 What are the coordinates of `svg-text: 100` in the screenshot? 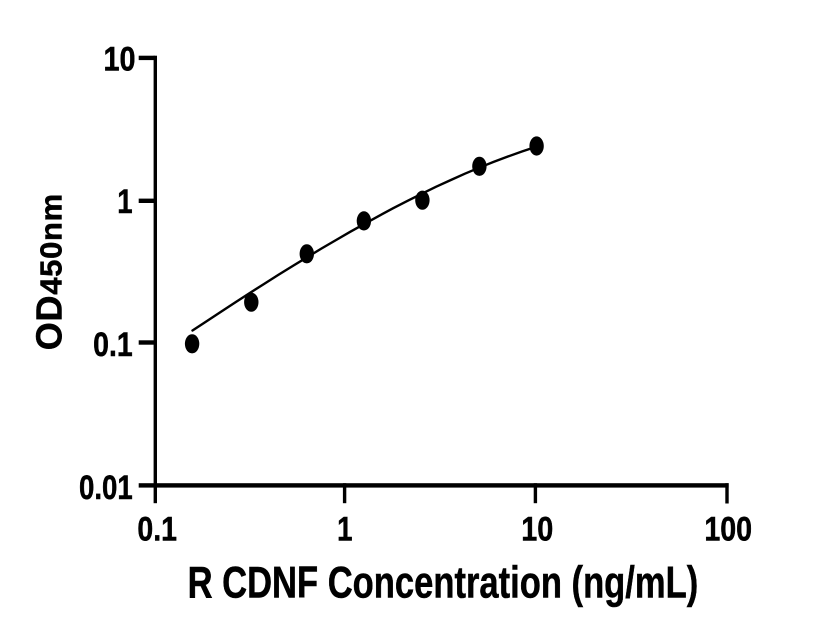 It's located at (728, 528).